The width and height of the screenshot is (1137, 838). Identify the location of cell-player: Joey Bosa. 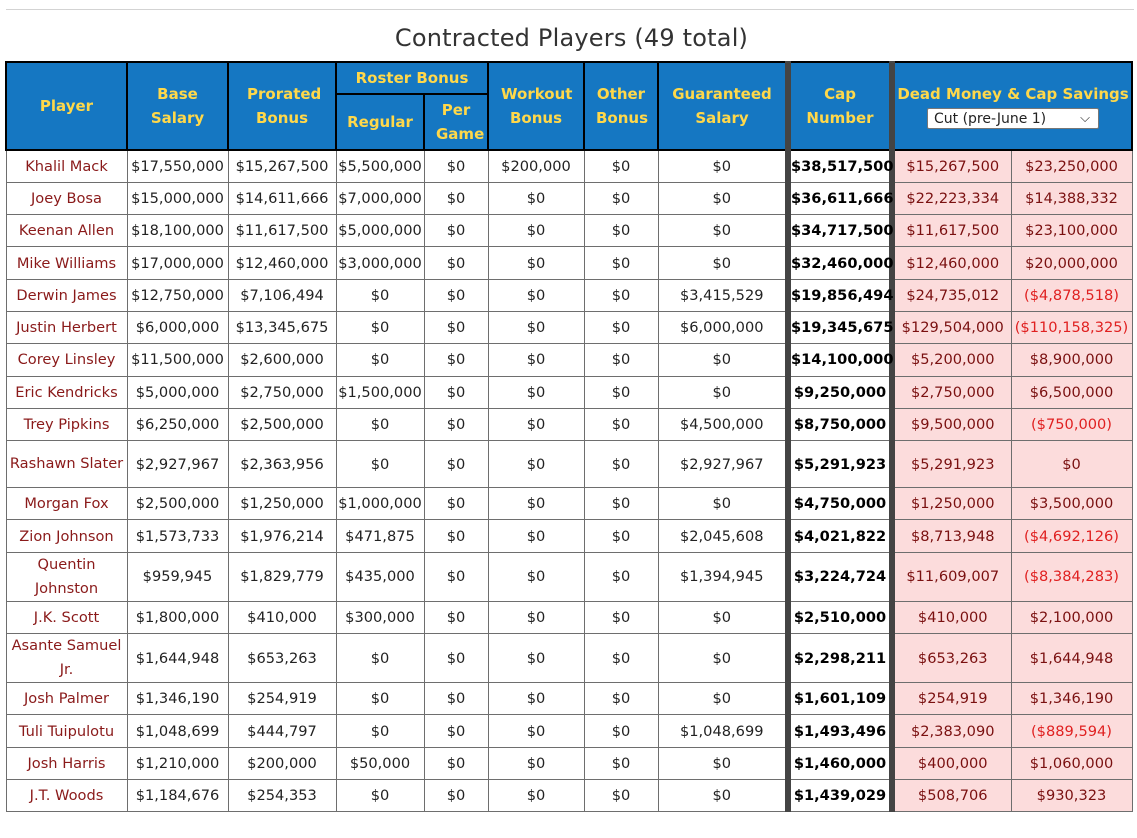
(66, 198).